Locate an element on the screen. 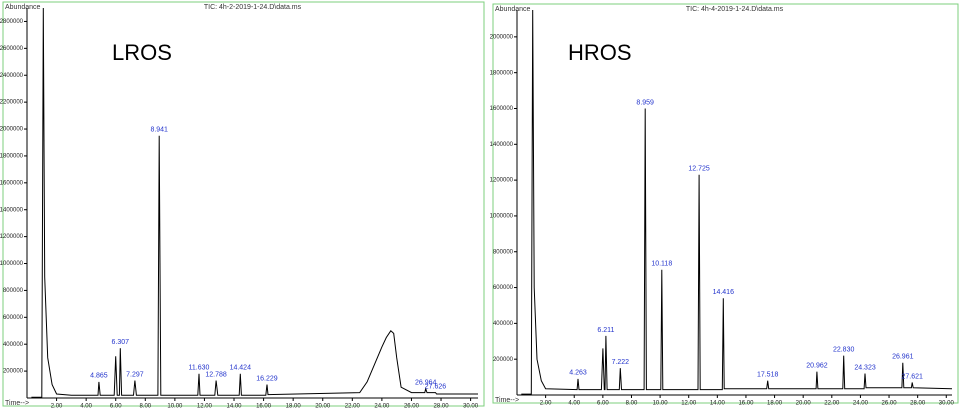 Image resolution: width=962 pixels, height=415 pixels. peak-label: 8.941 is located at coordinates (159, 130).